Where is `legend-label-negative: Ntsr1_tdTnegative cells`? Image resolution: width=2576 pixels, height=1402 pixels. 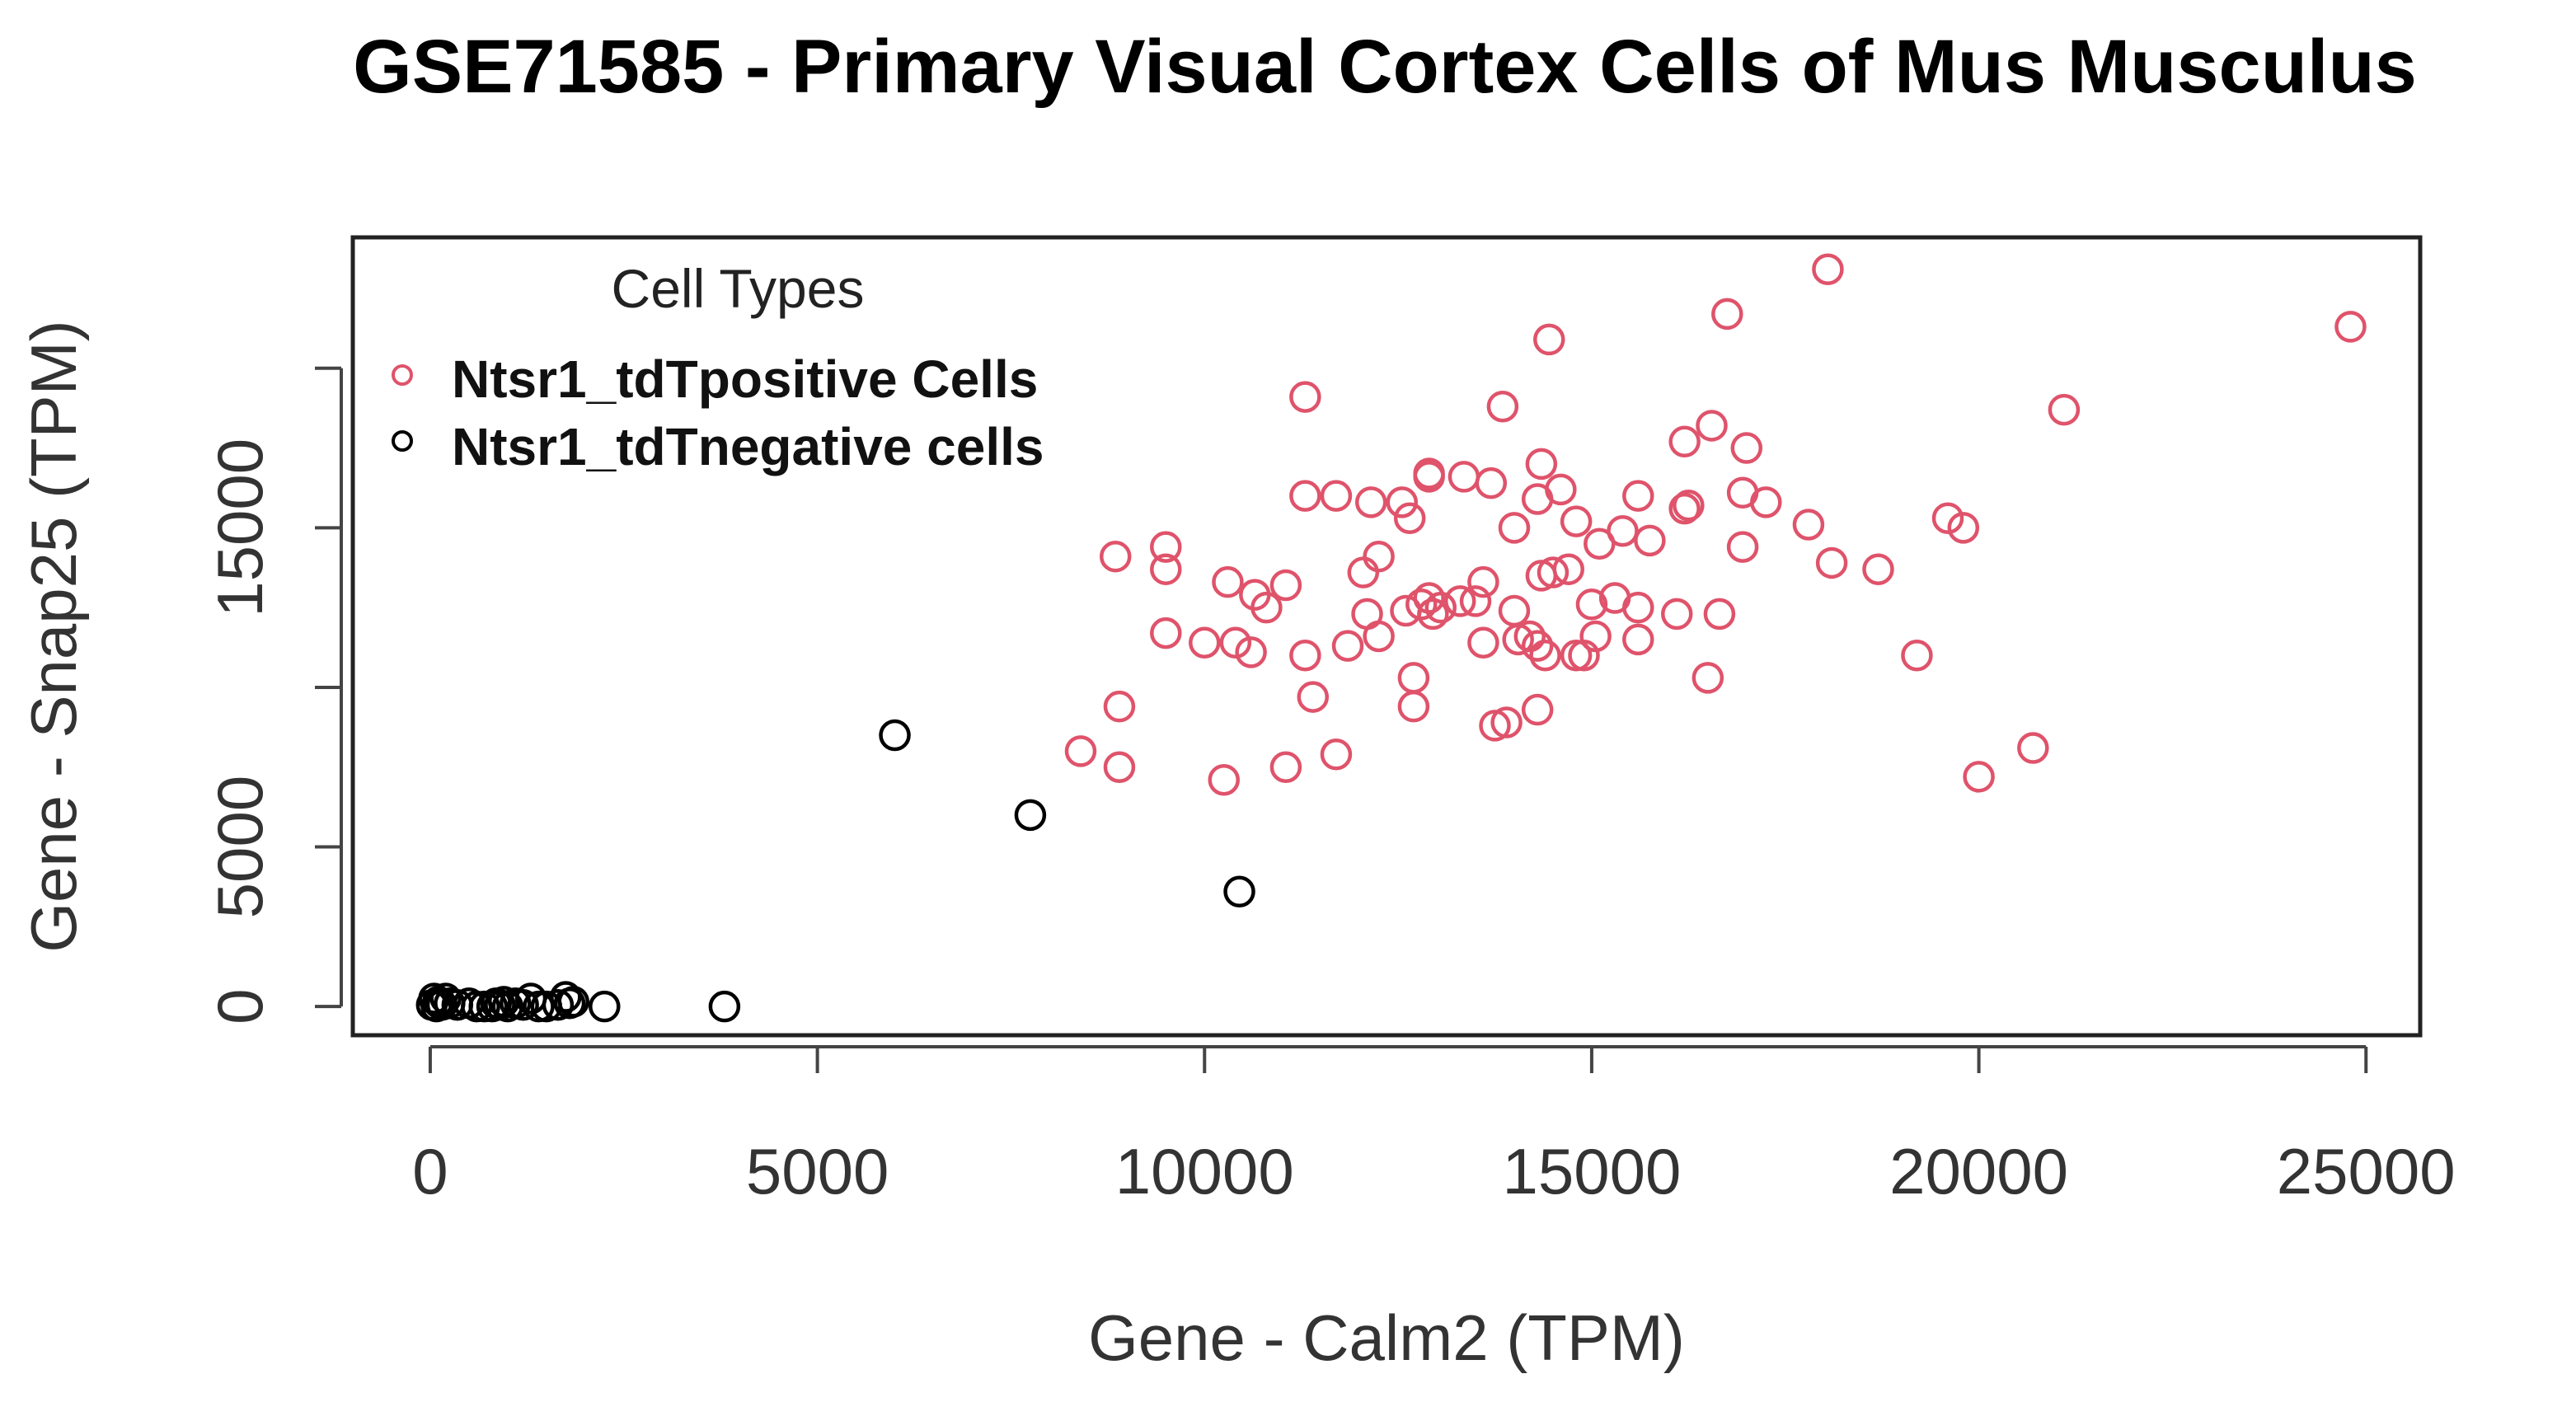 legend-label-negative: Ntsr1_tdTnegative cells is located at coordinates (748, 446).